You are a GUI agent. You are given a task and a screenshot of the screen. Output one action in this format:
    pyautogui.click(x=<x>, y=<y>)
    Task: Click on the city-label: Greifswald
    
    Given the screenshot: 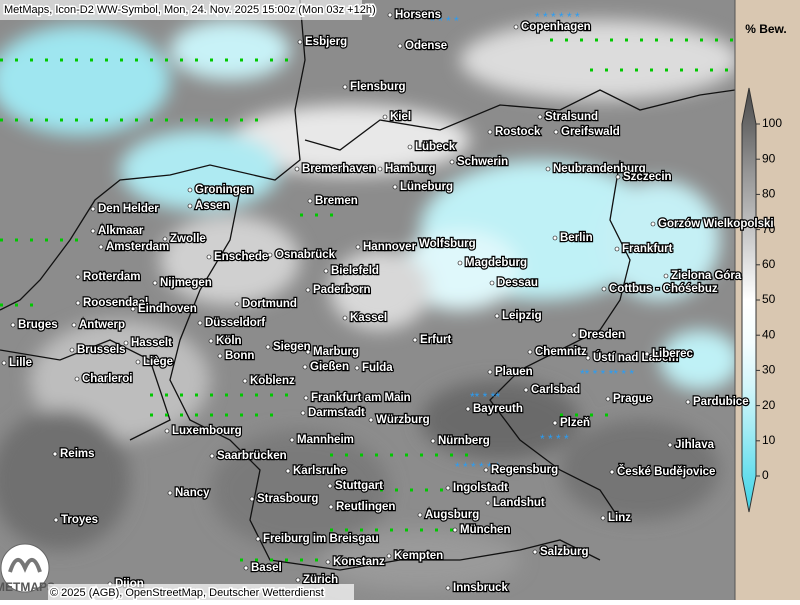 What is the action you would take?
    pyautogui.click(x=590, y=132)
    